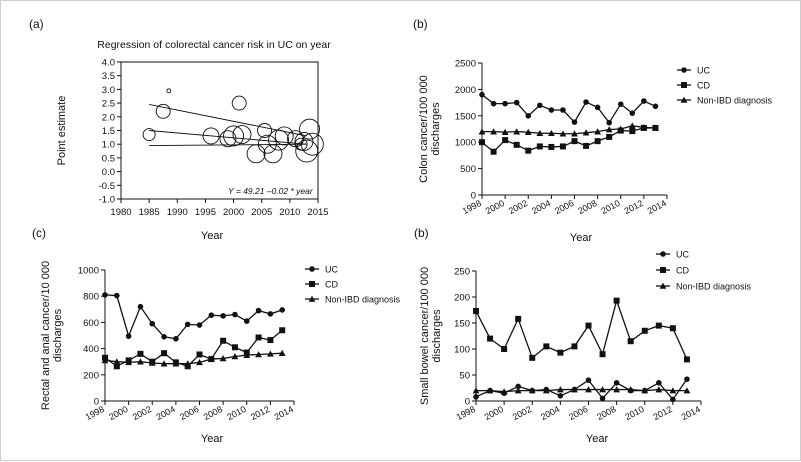  Describe the element at coordinates (682, 271) in the screenshot. I see `legend-label-cd: CD` at that location.